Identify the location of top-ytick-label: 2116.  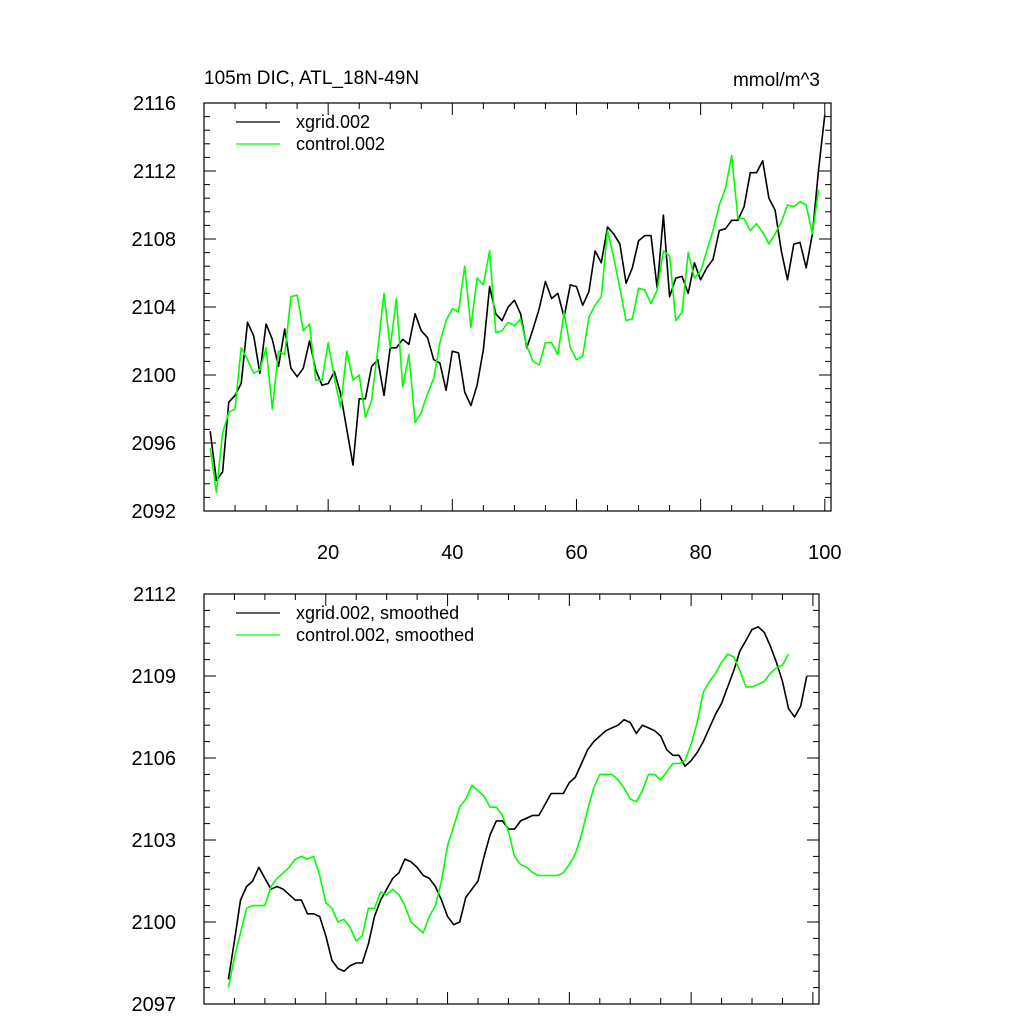
(154, 104).